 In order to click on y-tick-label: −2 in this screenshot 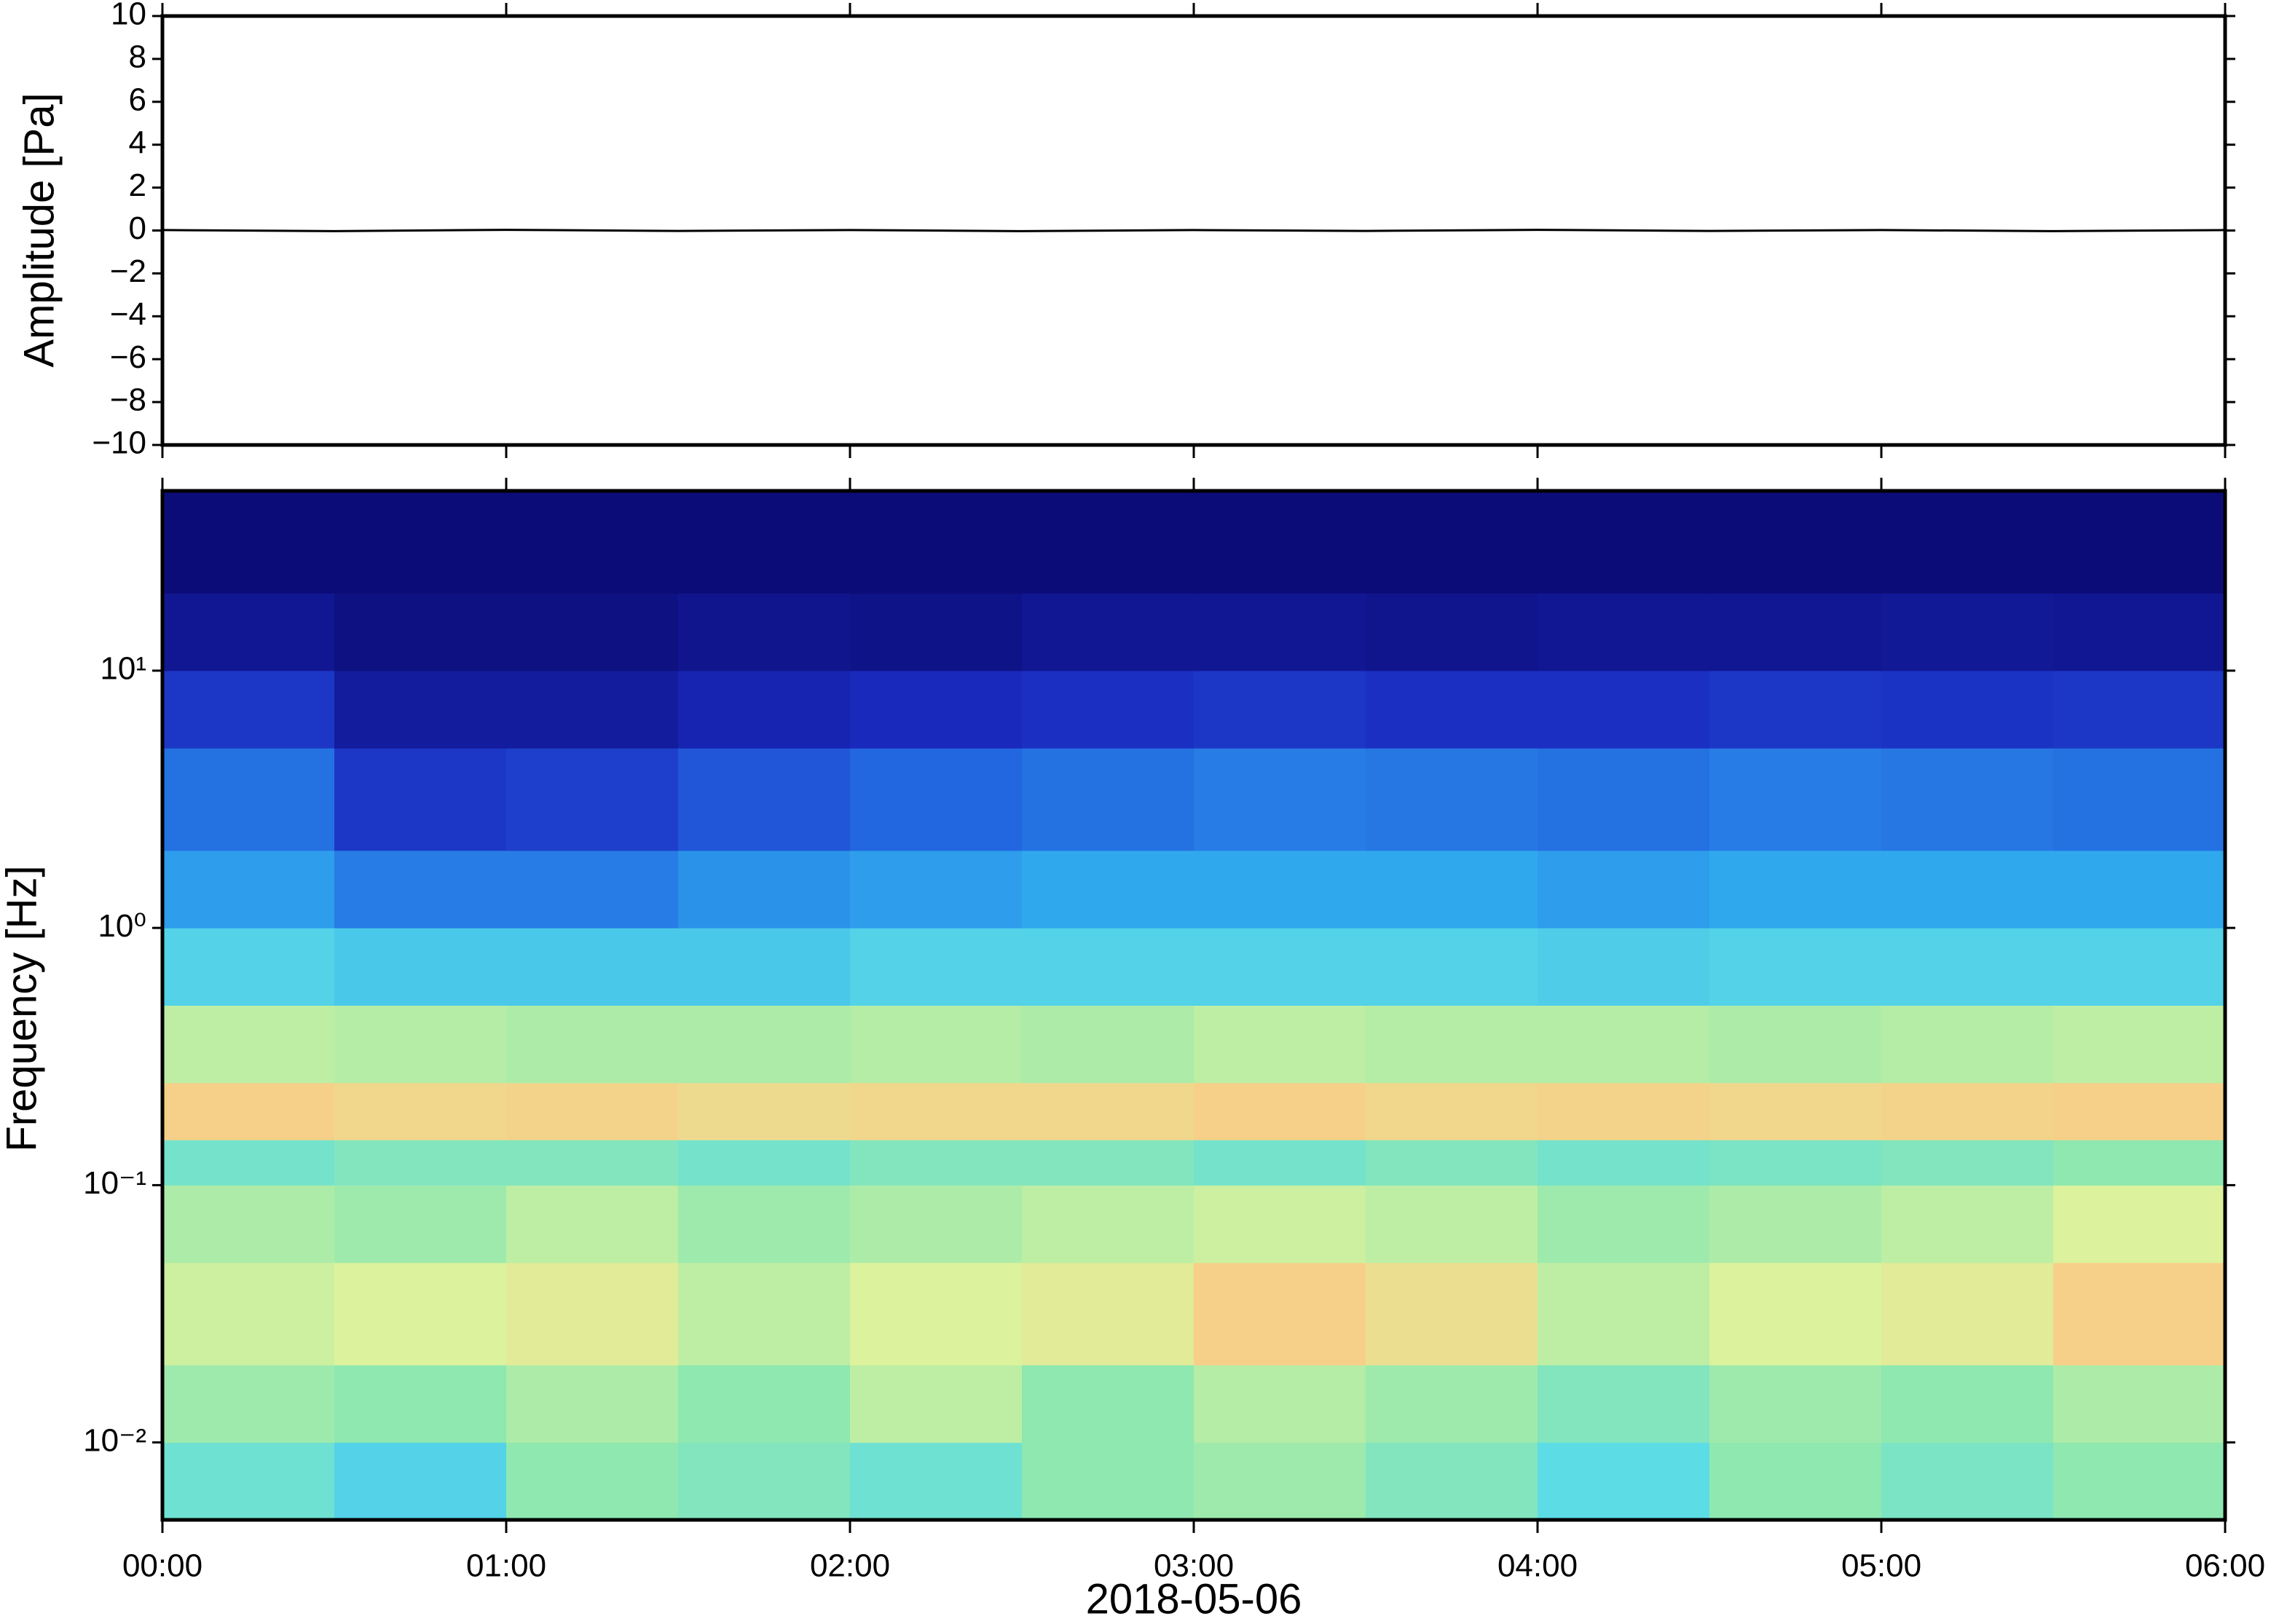, I will do `click(128, 271)`.